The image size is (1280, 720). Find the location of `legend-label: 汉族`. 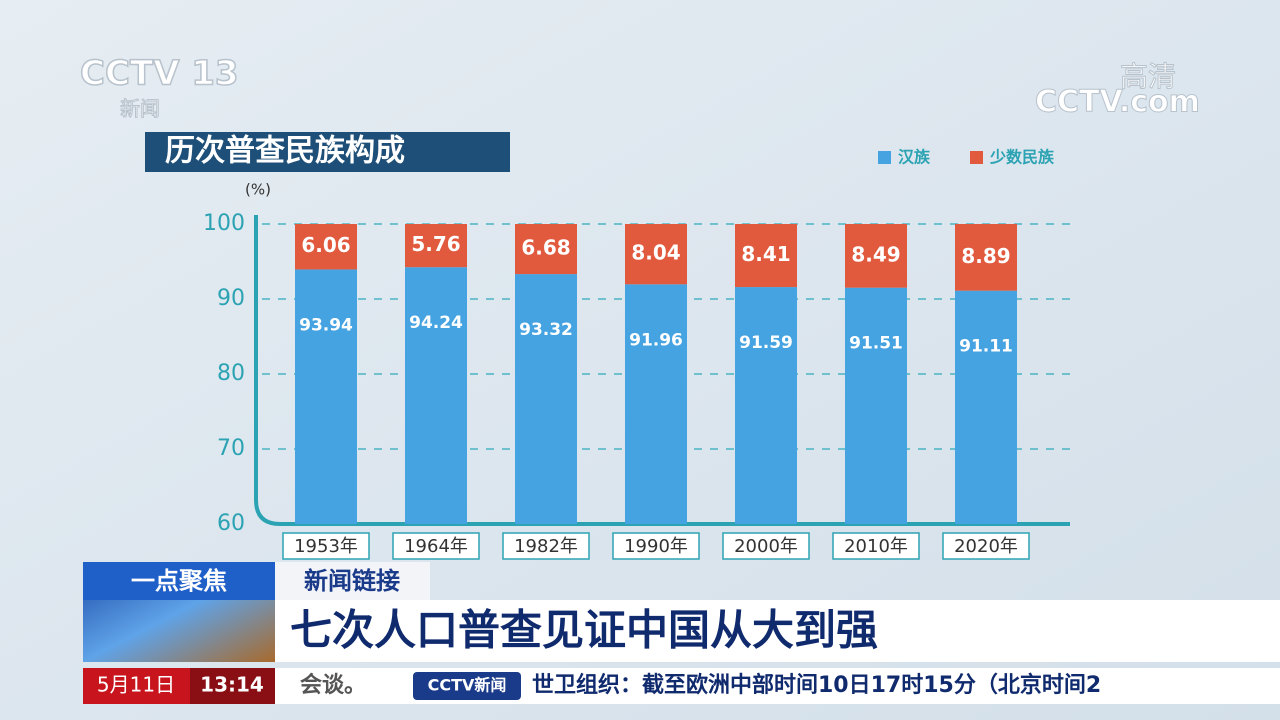

legend-label: 汉族 is located at coordinates (914, 157).